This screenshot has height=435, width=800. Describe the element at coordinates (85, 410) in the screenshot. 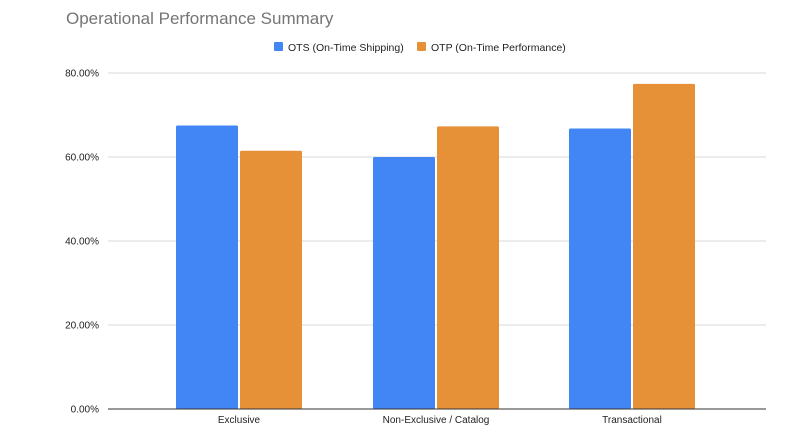

I see `y-tick-label: 0.00%` at that location.